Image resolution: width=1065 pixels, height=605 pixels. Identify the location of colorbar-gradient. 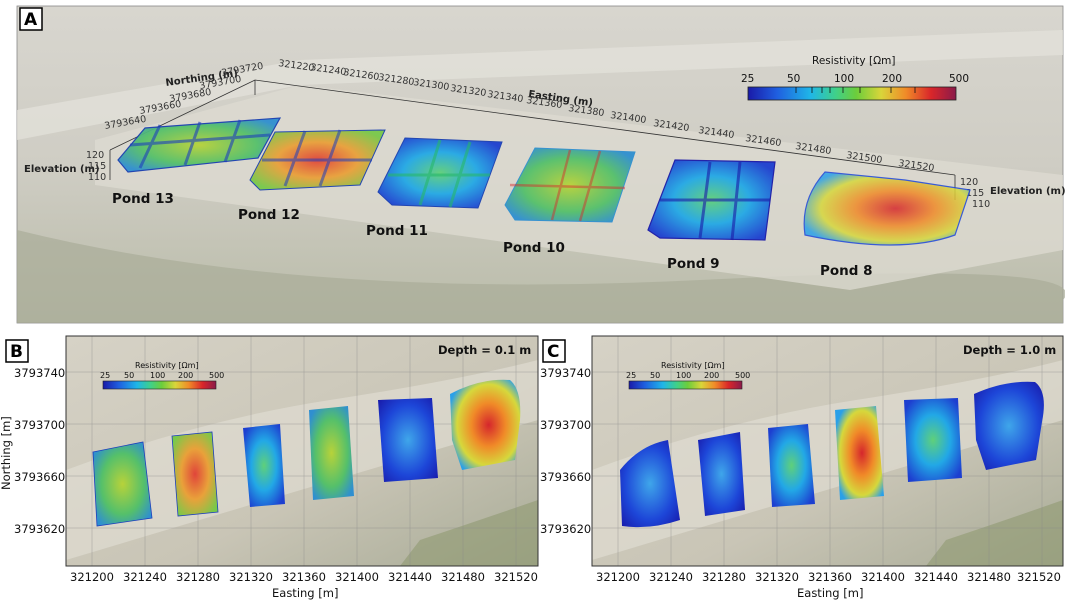
(685, 385).